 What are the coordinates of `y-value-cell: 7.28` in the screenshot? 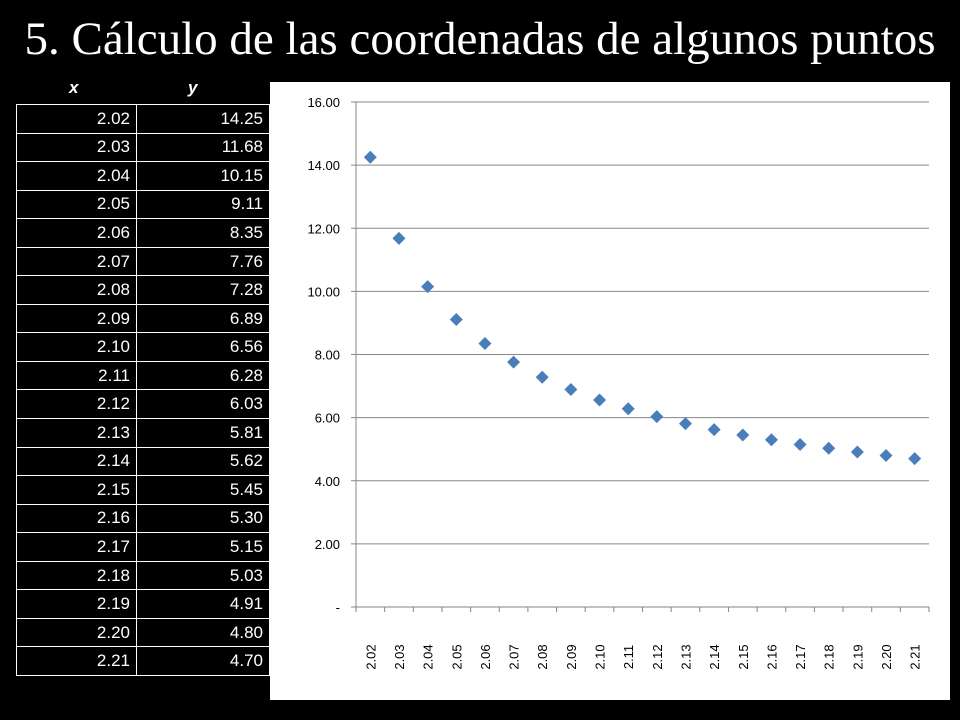 It's located at (203, 290).